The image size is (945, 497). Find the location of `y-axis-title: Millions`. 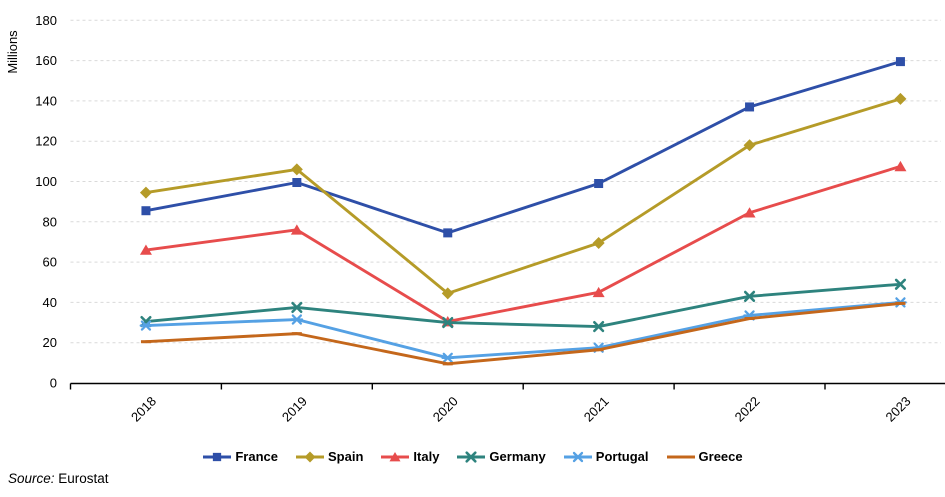

y-axis-title: Millions is located at coordinates (12, 52).